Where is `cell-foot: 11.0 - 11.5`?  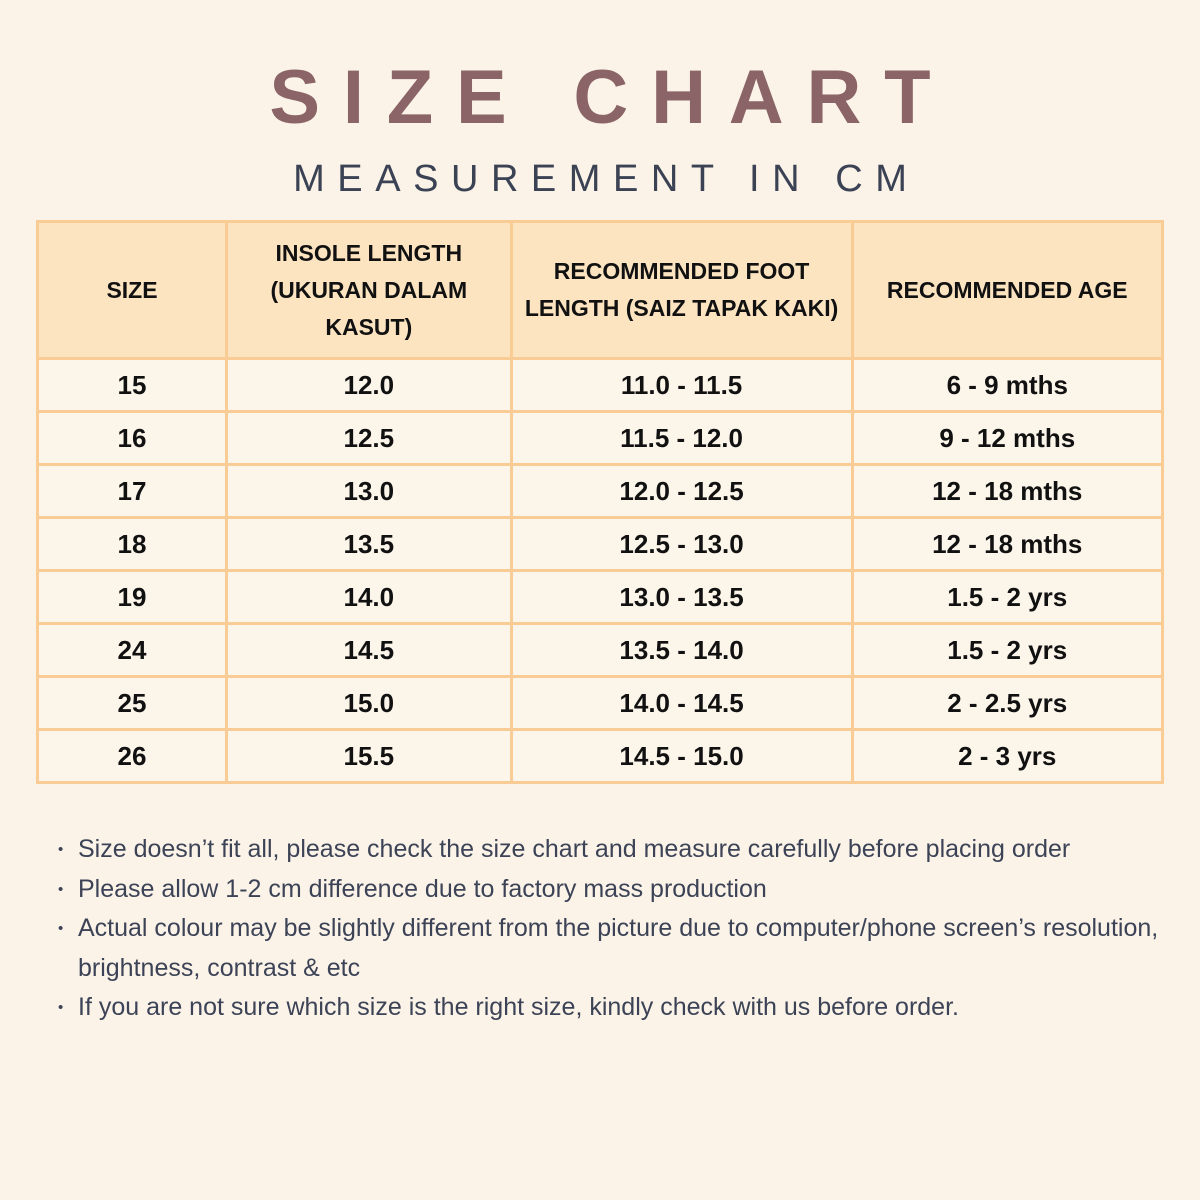
cell-foot: 11.0 - 11.5 is located at coordinates (681, 385).